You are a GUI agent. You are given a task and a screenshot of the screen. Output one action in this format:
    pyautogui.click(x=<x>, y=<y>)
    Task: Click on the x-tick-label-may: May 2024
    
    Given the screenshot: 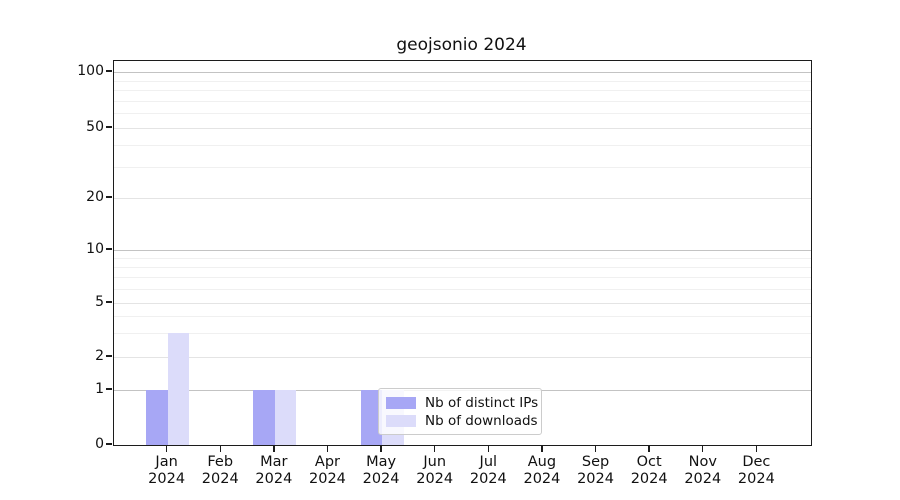 What is the action you would take?
    pyautogui.click(x=381, y=471)
    